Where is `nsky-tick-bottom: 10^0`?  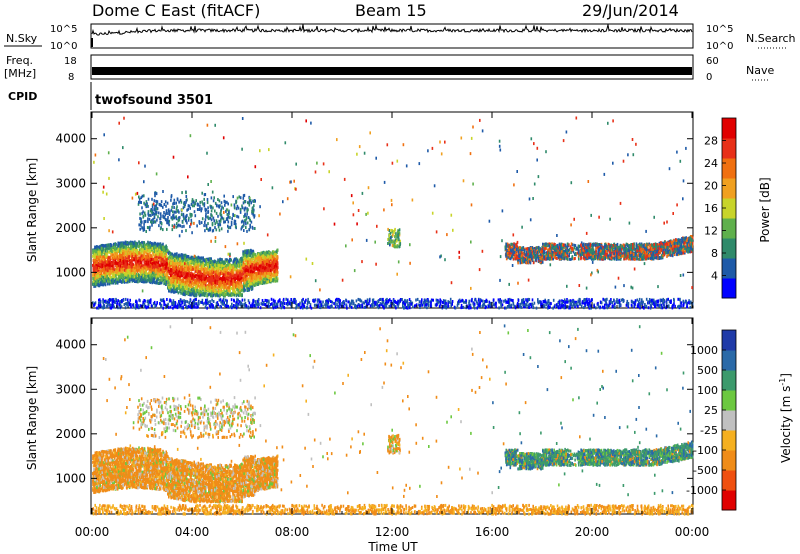 nsky-tick-bottom: 10^0 is located at coordinates (63, 46).